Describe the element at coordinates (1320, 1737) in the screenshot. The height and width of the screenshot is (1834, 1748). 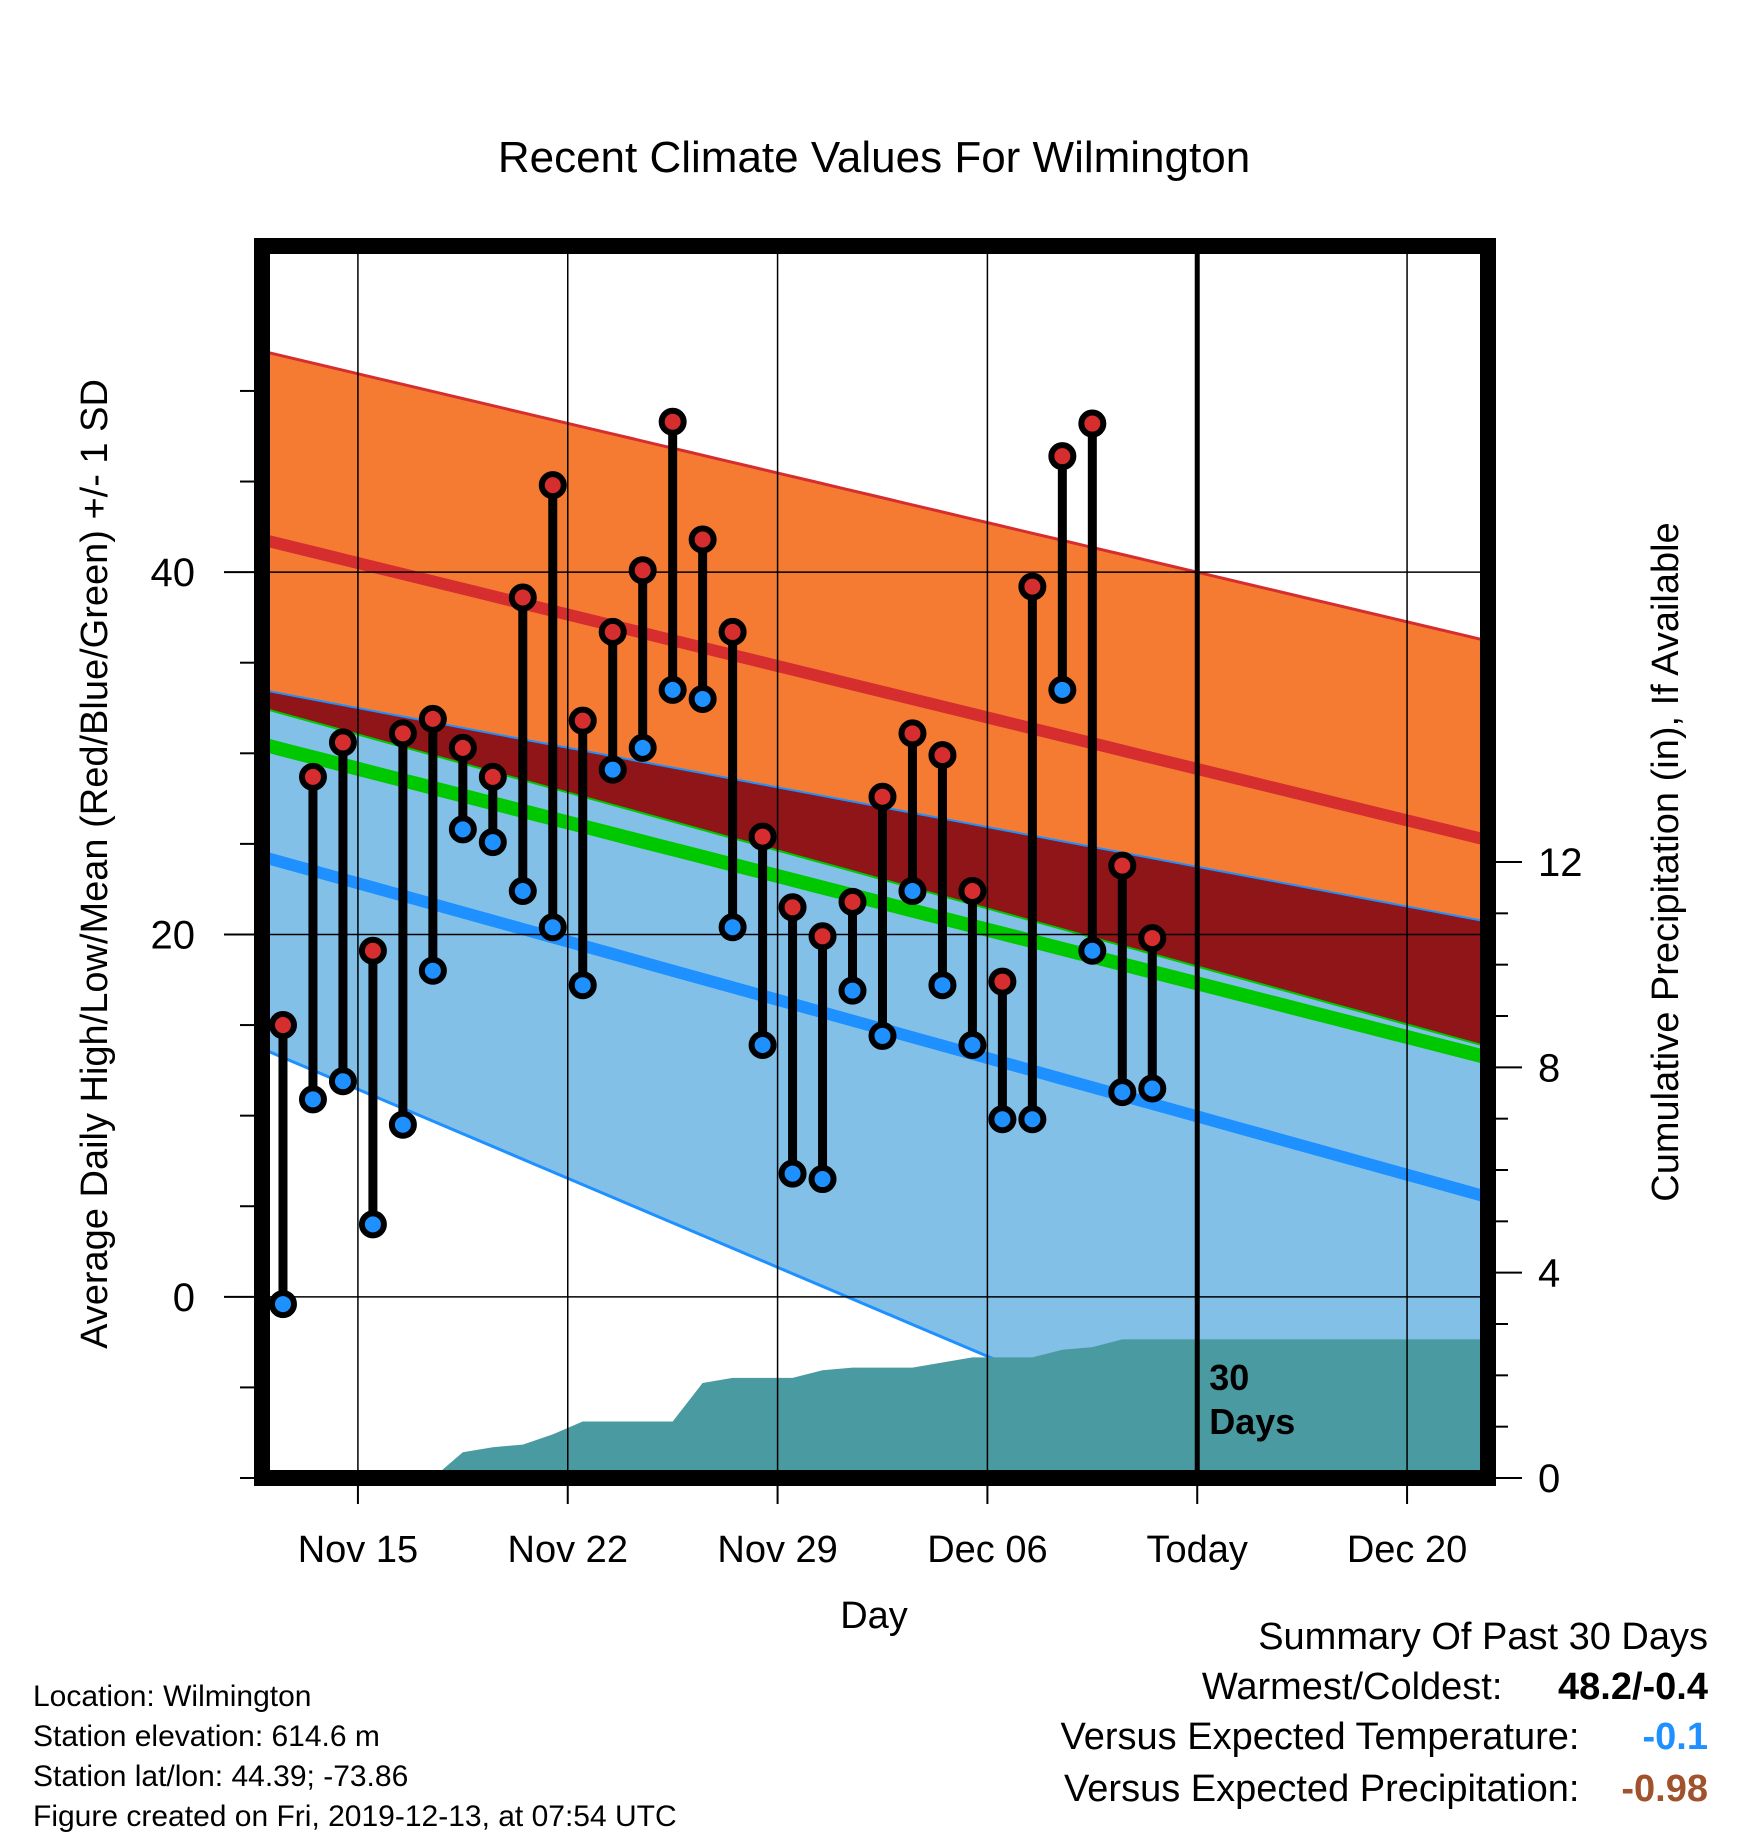
I see `summary-temp-label: Versus Expected Temperature:` at that location.